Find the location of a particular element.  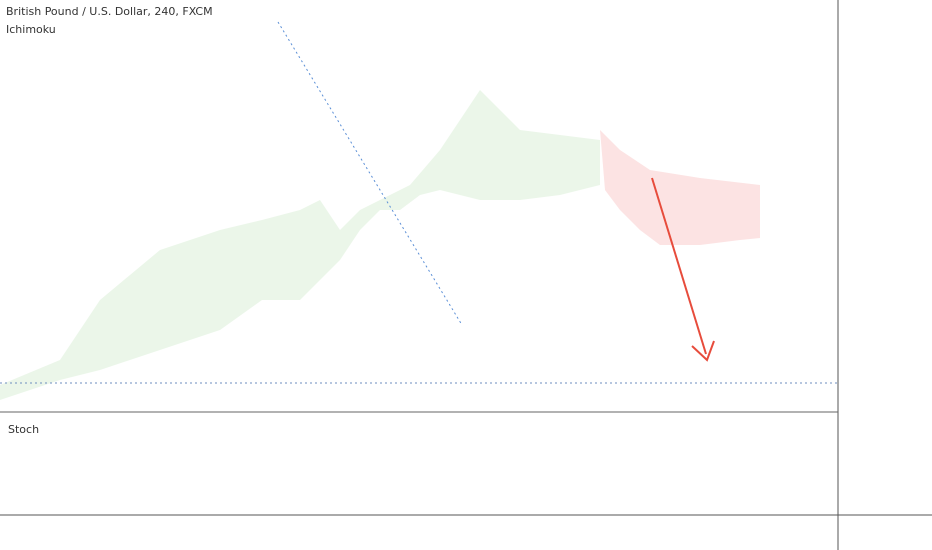

sell-arrow-head is located at coordinates (703, 351).